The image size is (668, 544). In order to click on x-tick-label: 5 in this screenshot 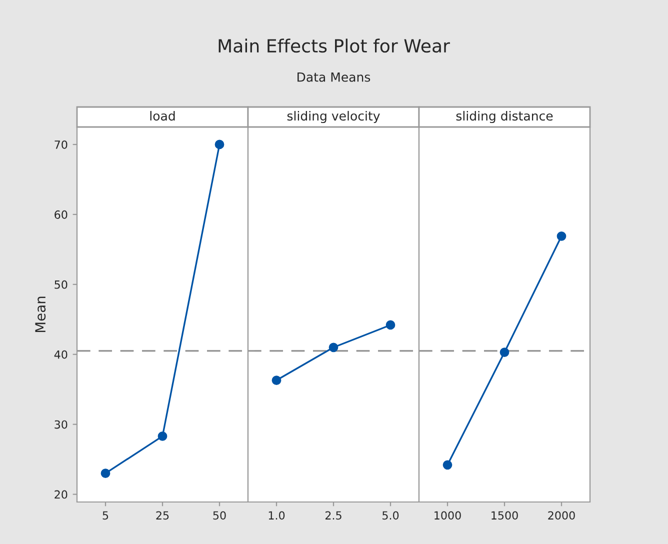, I will do `click(105, 515)`.